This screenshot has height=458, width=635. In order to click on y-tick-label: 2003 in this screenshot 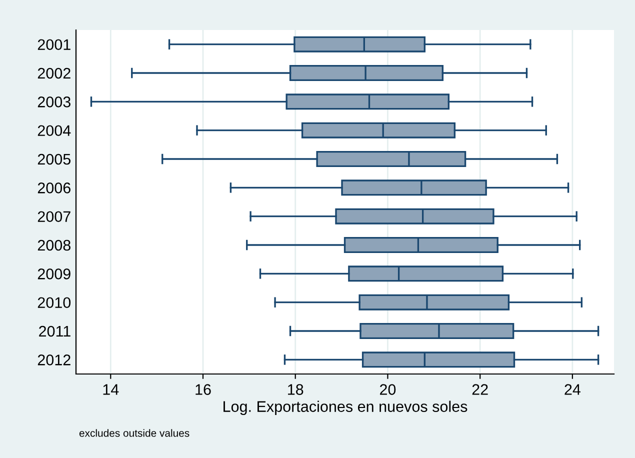, I will do `click(54, 102)`.